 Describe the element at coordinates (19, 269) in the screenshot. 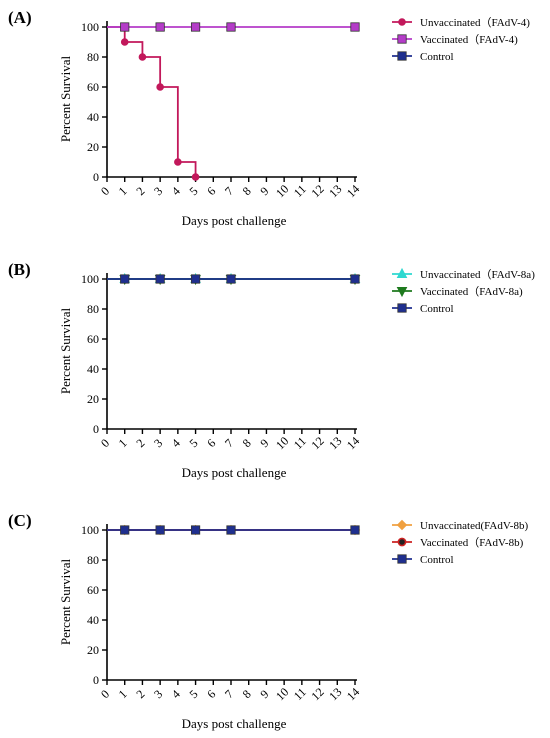

I see `panel-label: (B)` at that location.